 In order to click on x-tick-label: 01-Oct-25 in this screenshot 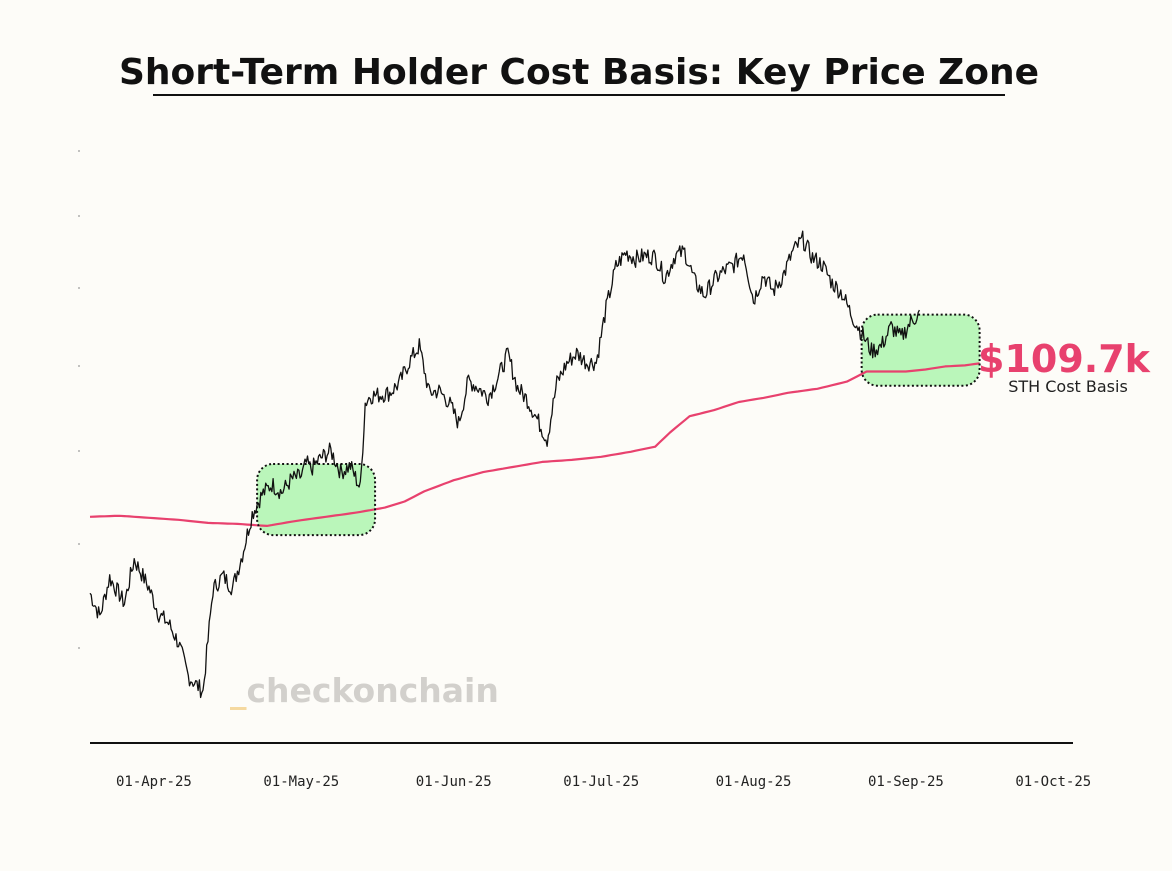, I will do `click(1053, 782)`.